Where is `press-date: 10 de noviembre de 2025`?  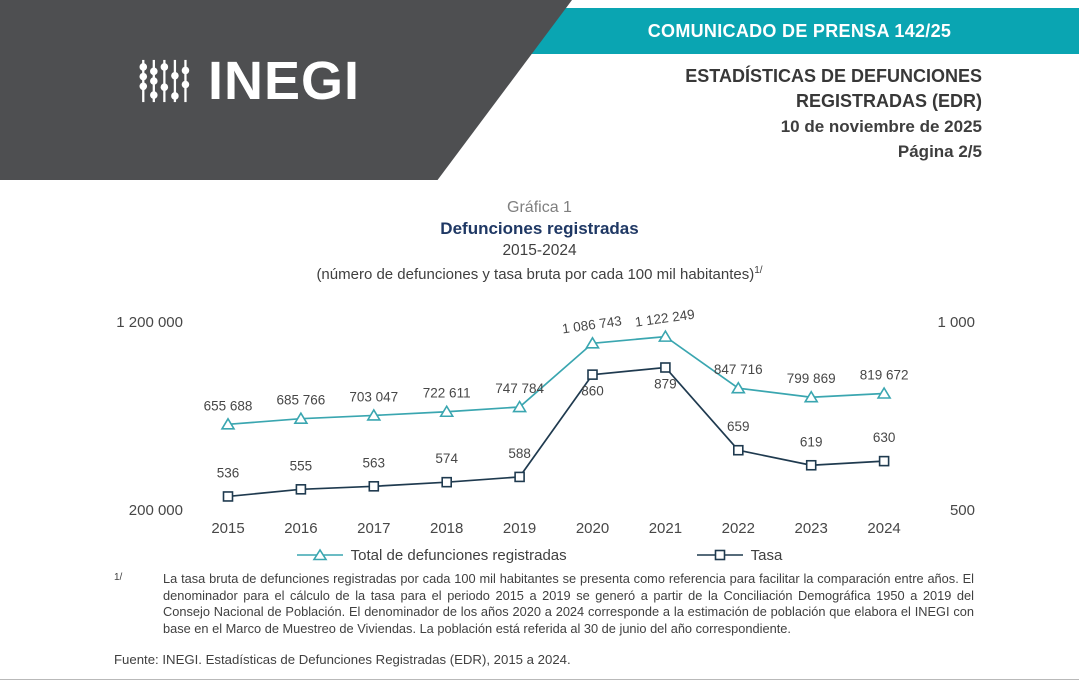 press-date: 10 de noviembre de 2025 is located at coordinates (881, 126).